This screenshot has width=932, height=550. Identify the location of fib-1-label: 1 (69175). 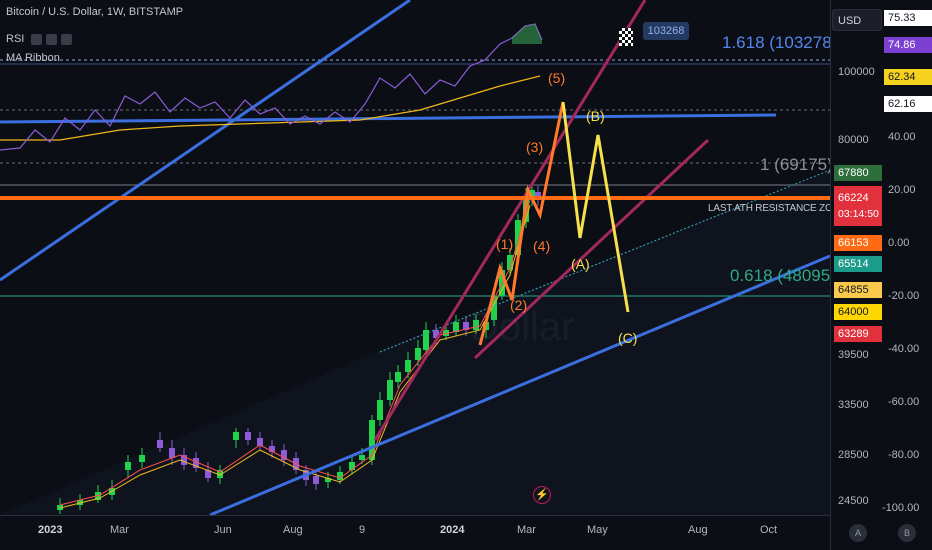
(796, 164).